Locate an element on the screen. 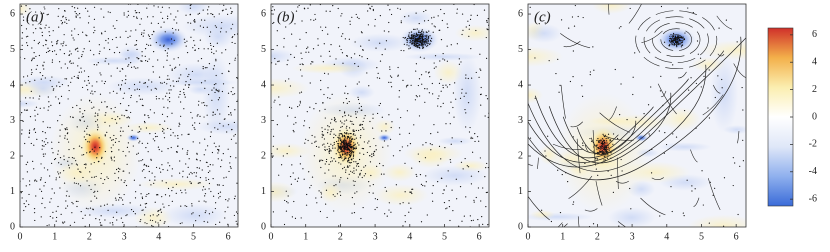  field-streak is located at coordinates (227, 127).